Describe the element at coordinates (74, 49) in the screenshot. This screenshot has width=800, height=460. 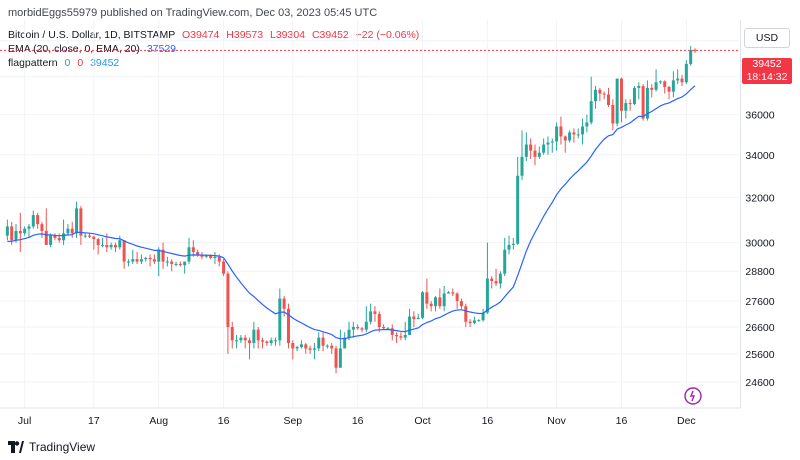
I see `ema-label: EMA (20, close, 0, EMA, 20)` at that location.